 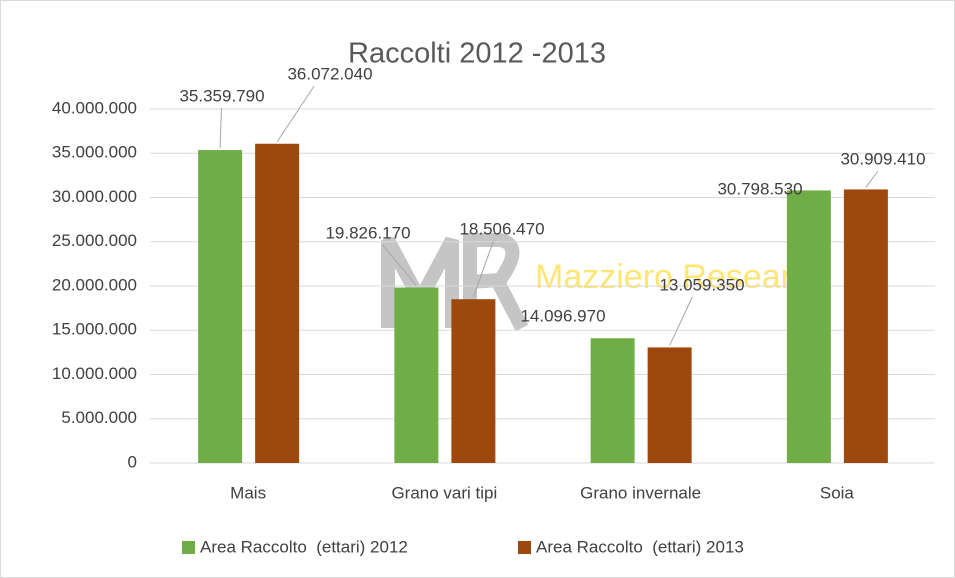 What do you see at coordinates (94, 329) in the screenshot?
I see `y-tick-label: 15.000.000` at bounding box center [94, 329].